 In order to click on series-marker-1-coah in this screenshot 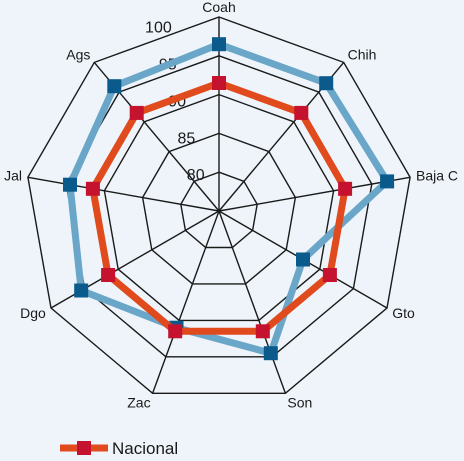, I will do `click(219, 44)`.